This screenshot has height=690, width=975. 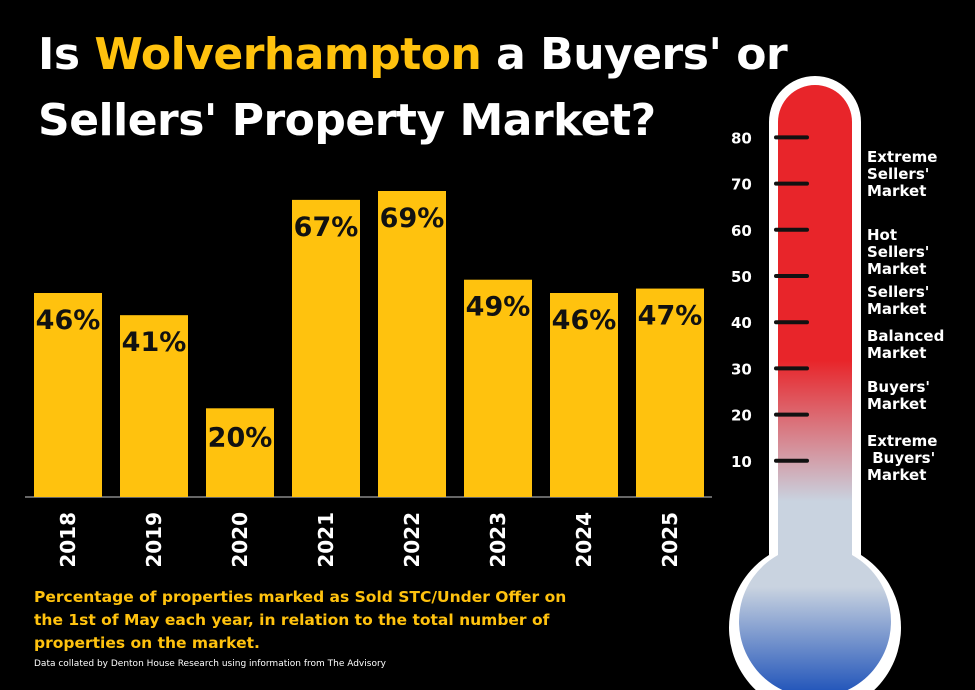 I want to click on bar-2019, so click(x=154, y=406).